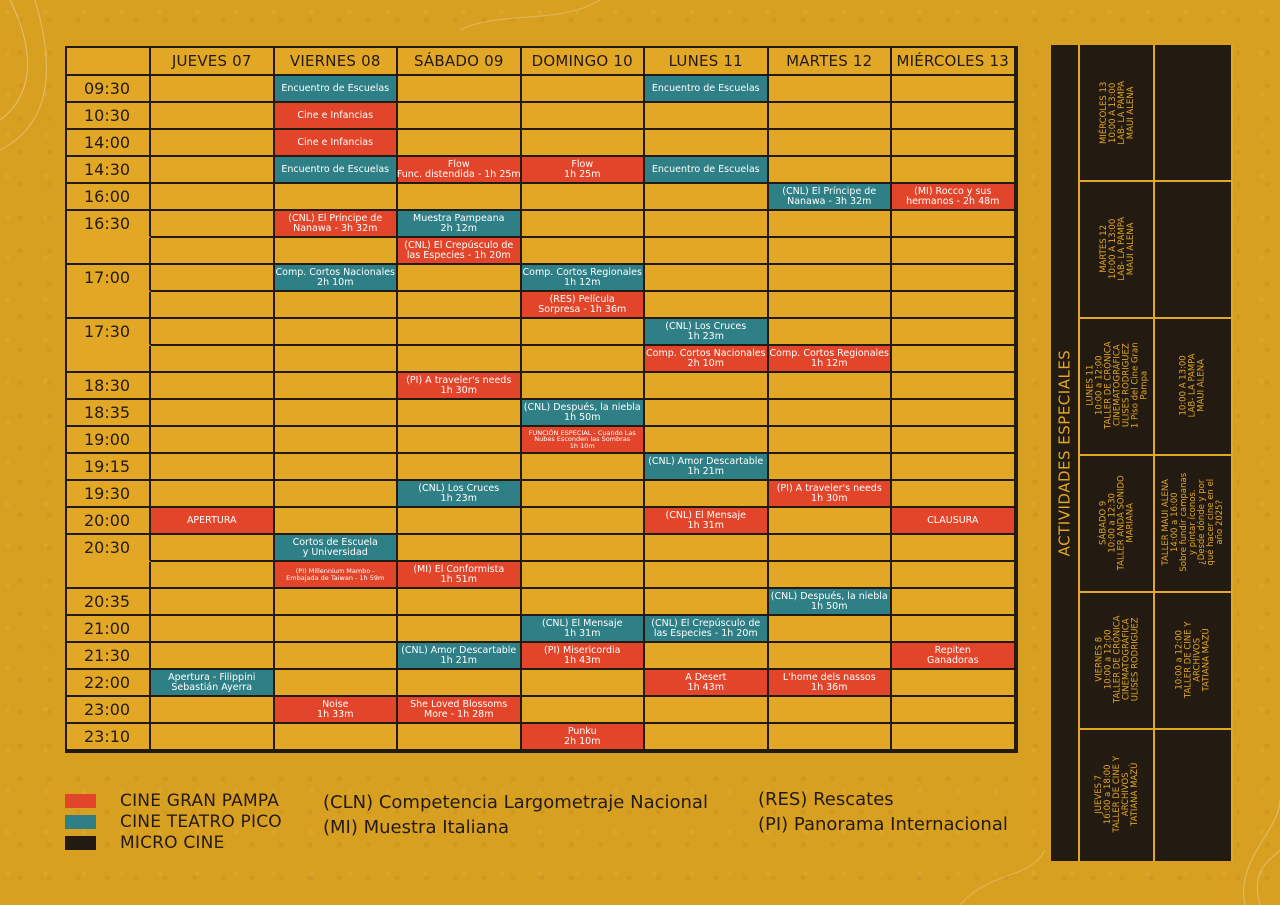 The height and width of the screenshot is (905, 1280). What do you see at coordinates (829, 353) in the screenshot?
I see `event-text: Comp. Cortos Regionales` at bounding box center [829, 353].